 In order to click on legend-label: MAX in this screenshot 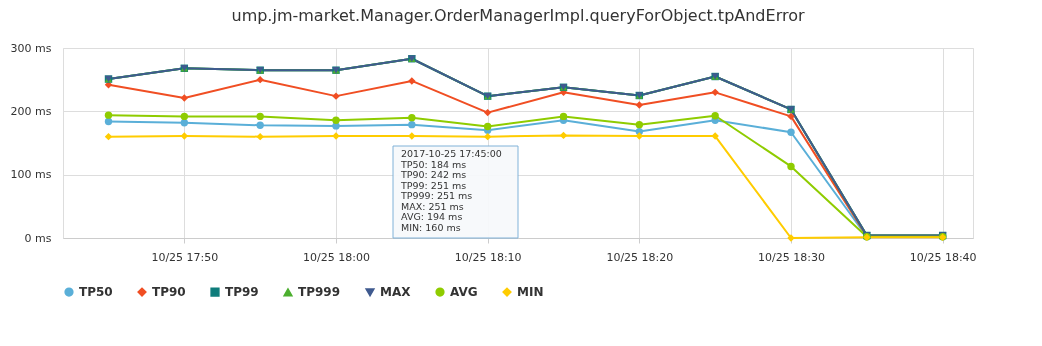, I will do `click(396, 292)`.